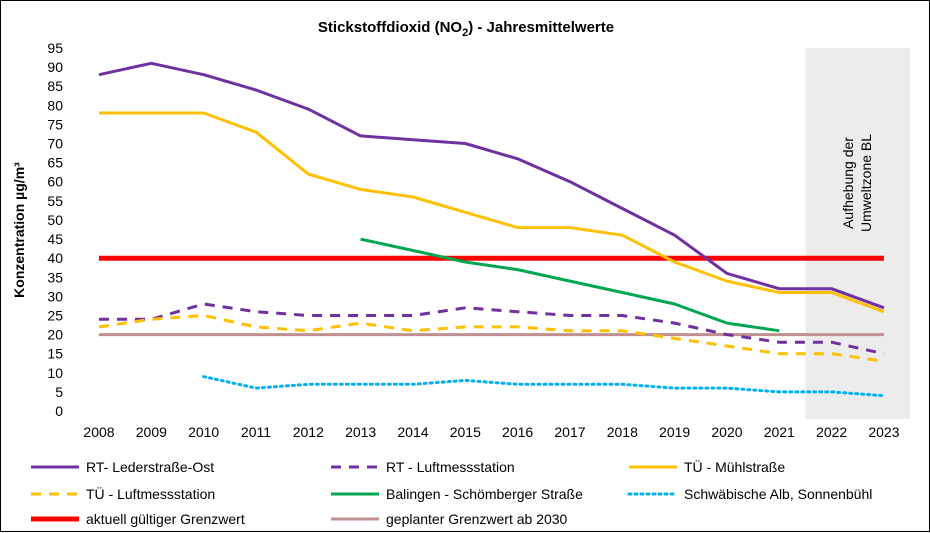 The width and height of the screenshot is (930, 533). I want to click on legend-label-3: TÜ - Luftmessstation, so click(150, 493).